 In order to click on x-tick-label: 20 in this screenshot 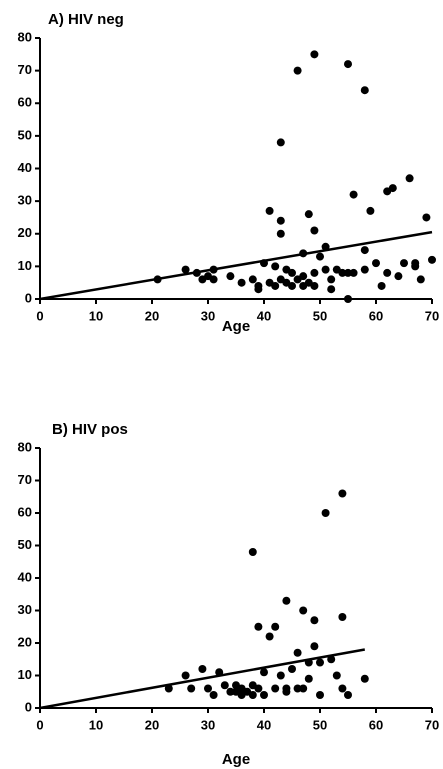, I will do `click(152, 315)`.